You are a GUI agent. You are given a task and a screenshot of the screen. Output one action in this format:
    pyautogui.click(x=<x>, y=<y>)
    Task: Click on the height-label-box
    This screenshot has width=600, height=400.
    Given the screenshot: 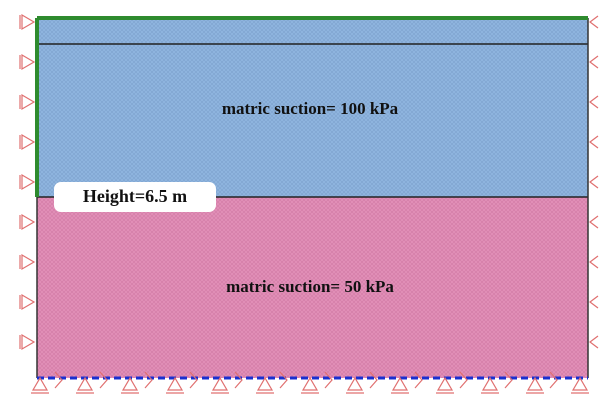 What is the action you would take?
    pyautogui.click(x=135, y=197)
    